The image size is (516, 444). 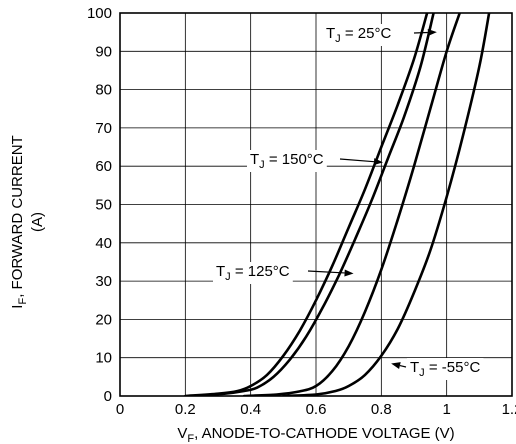 I want to click on y-tick-label: 20, so click(x=103, y=319).